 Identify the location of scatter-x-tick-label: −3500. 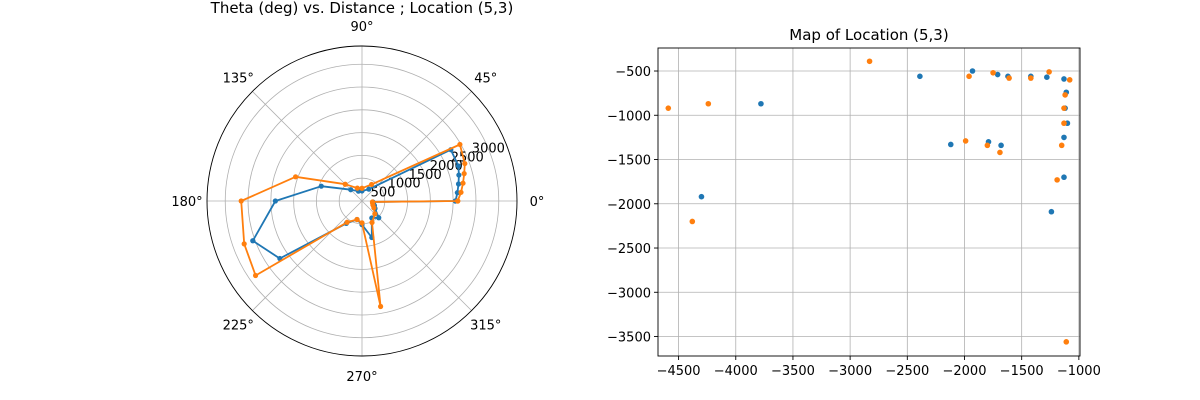
(793, 371).